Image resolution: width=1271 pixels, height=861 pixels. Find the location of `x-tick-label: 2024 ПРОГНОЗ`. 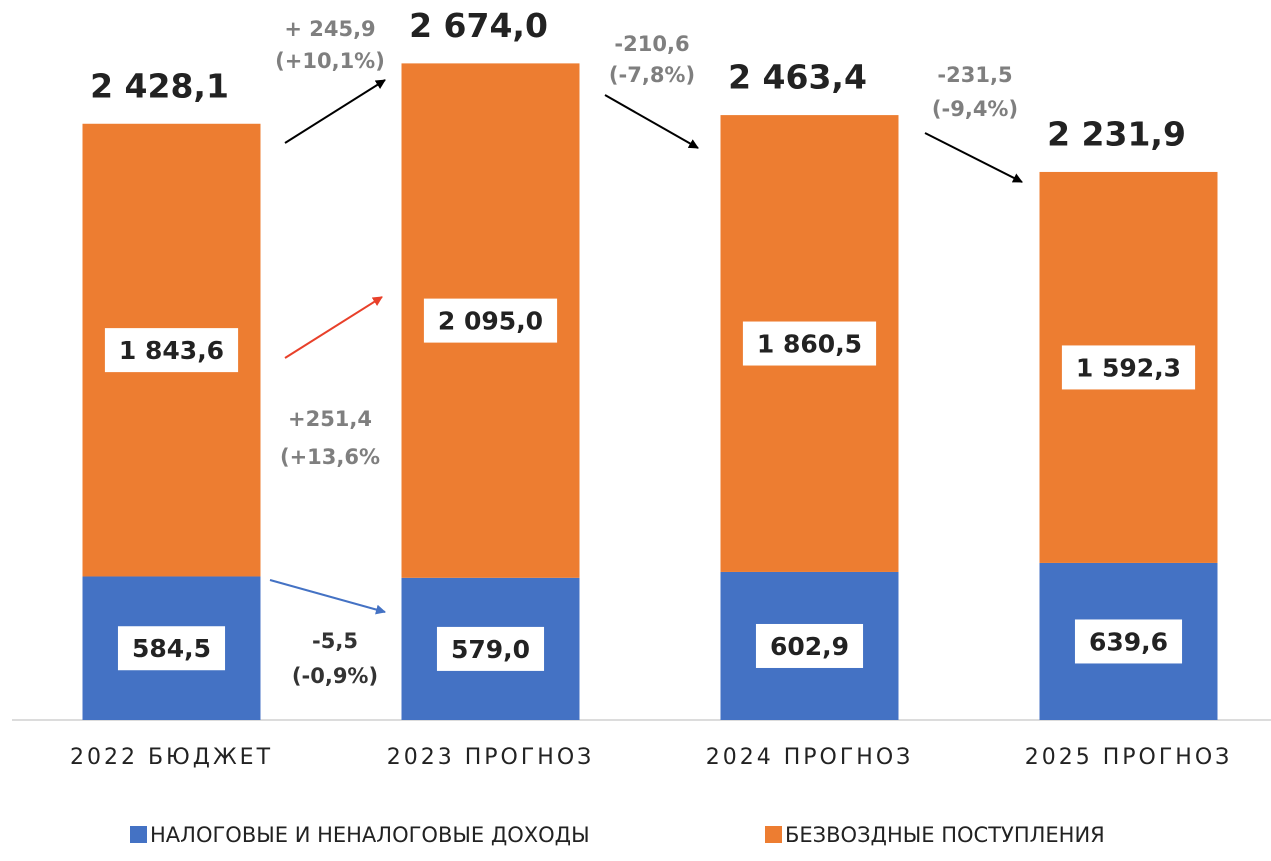

x-tick-label: 2024 ПРОГНОЗ is located at coordinates (810, 757).